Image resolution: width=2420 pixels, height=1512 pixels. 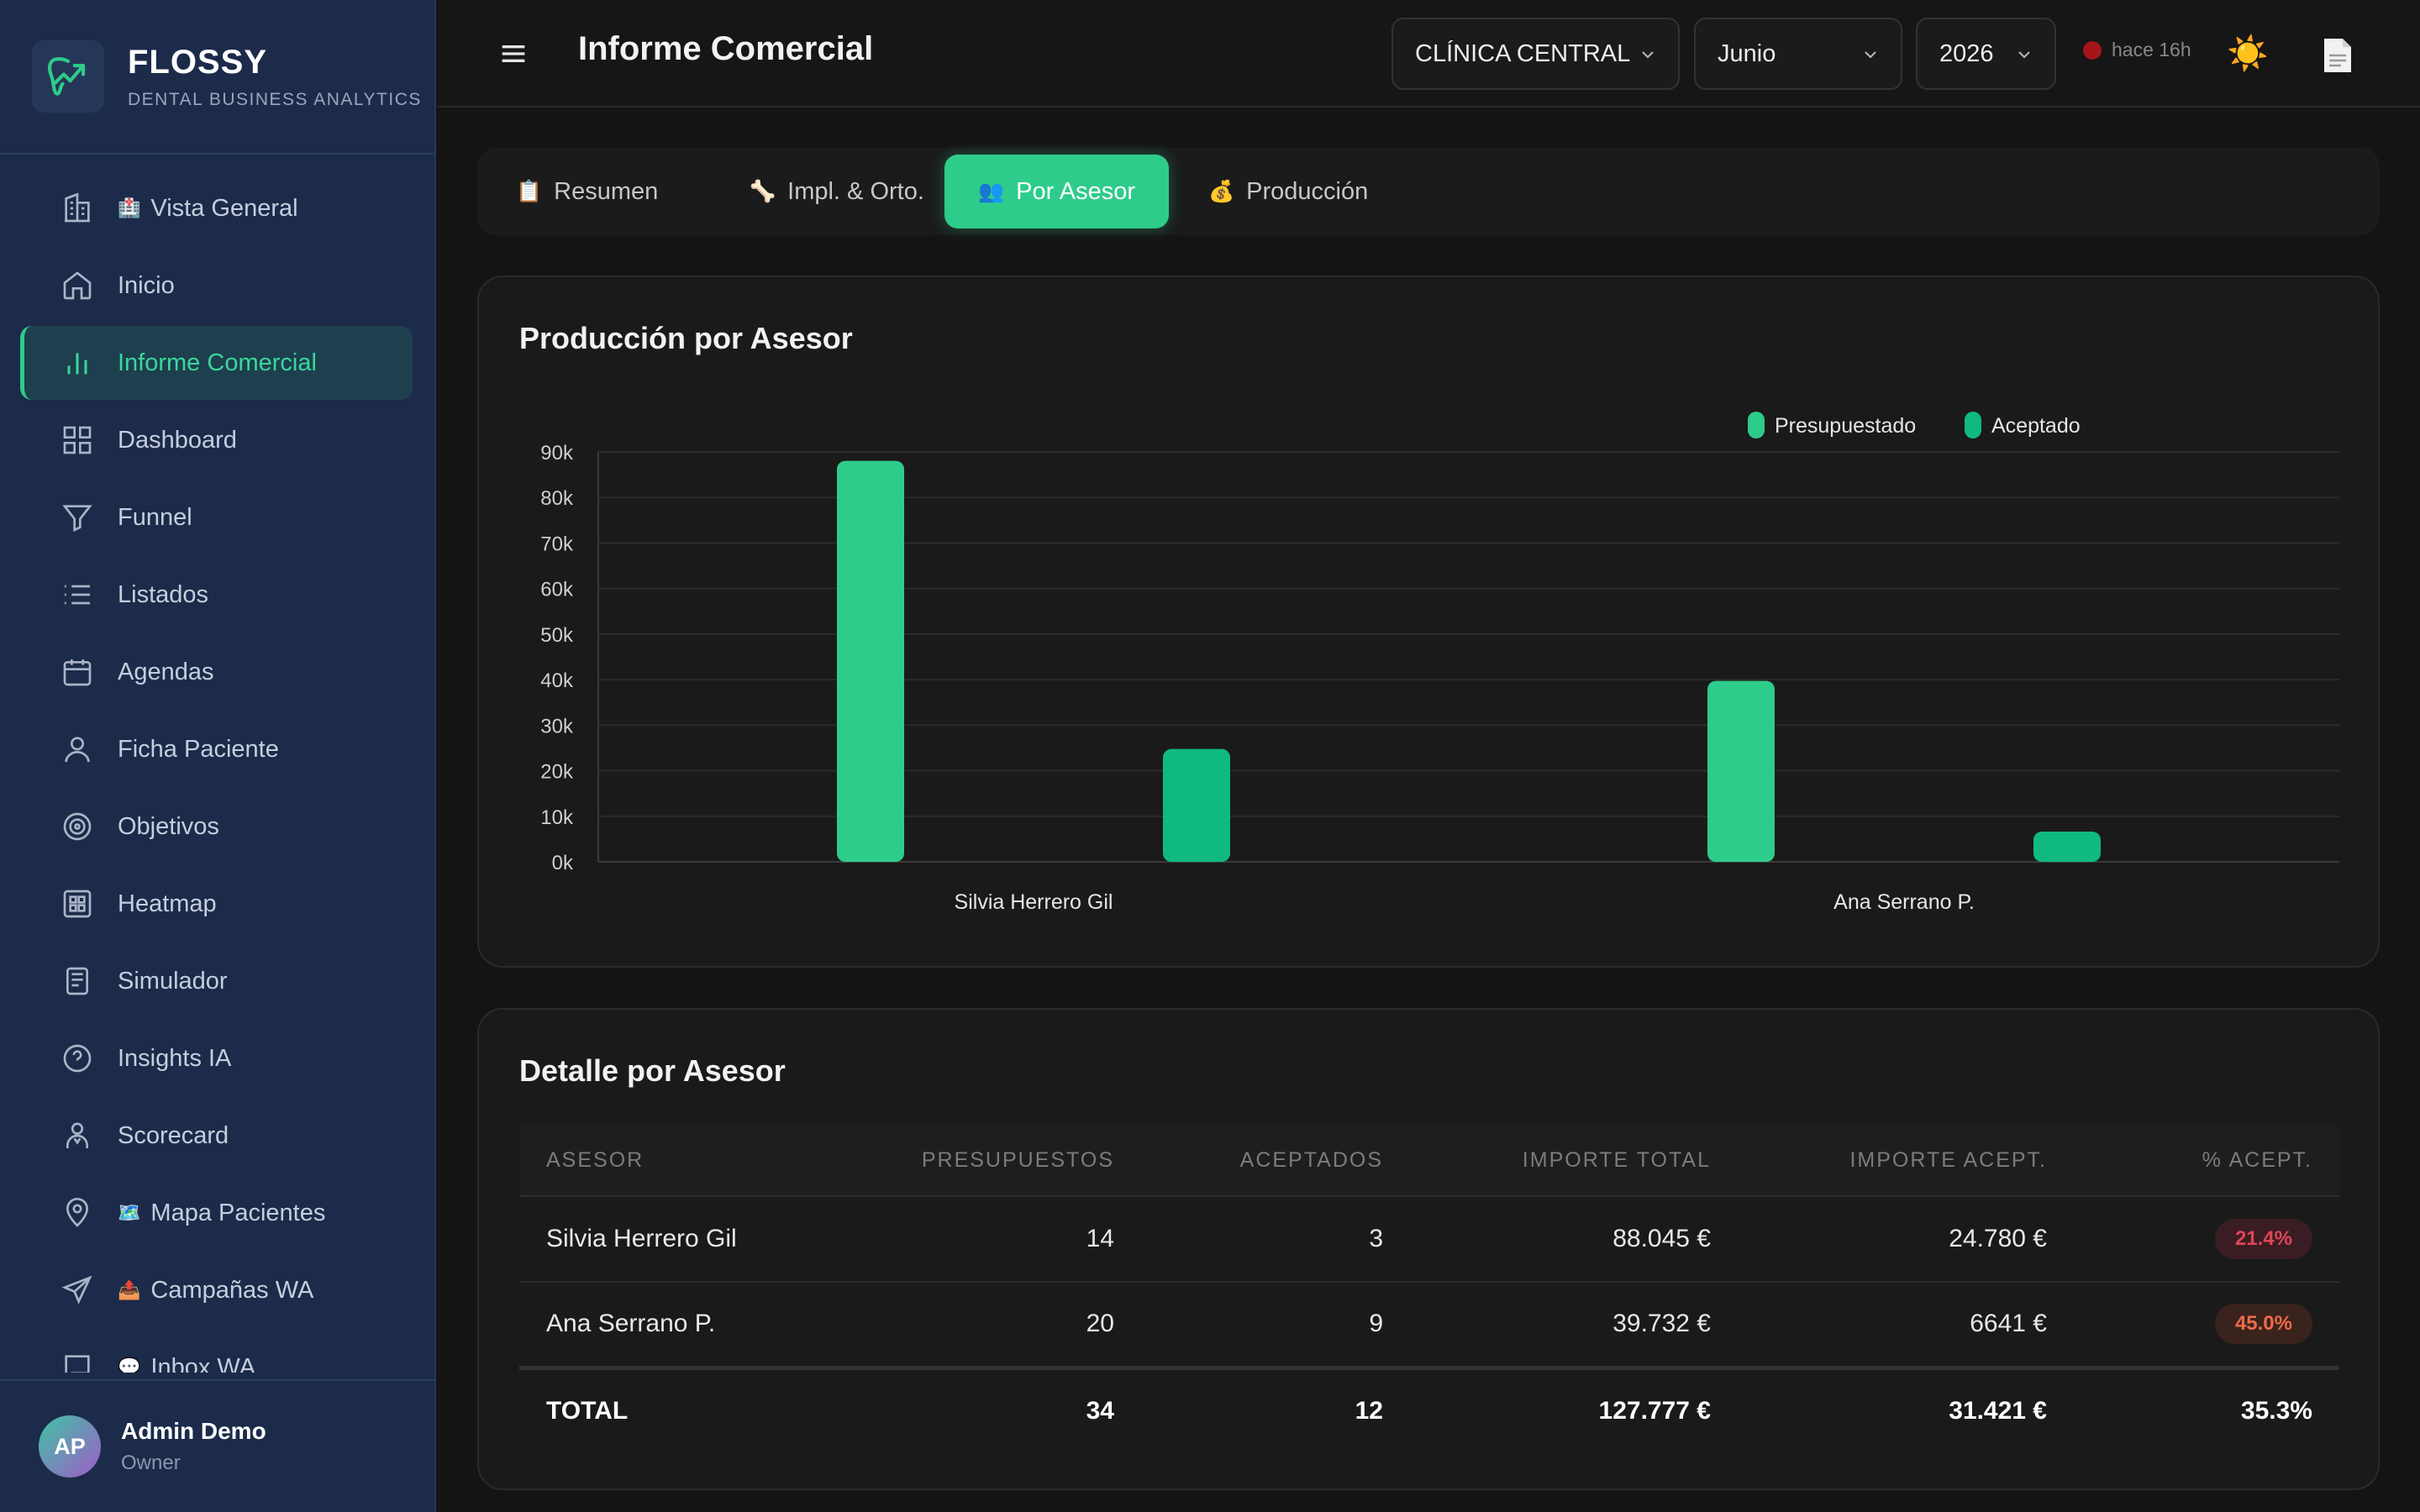 I want to click on sidebar-item-label: Simulador, so click(x=173, y=981).